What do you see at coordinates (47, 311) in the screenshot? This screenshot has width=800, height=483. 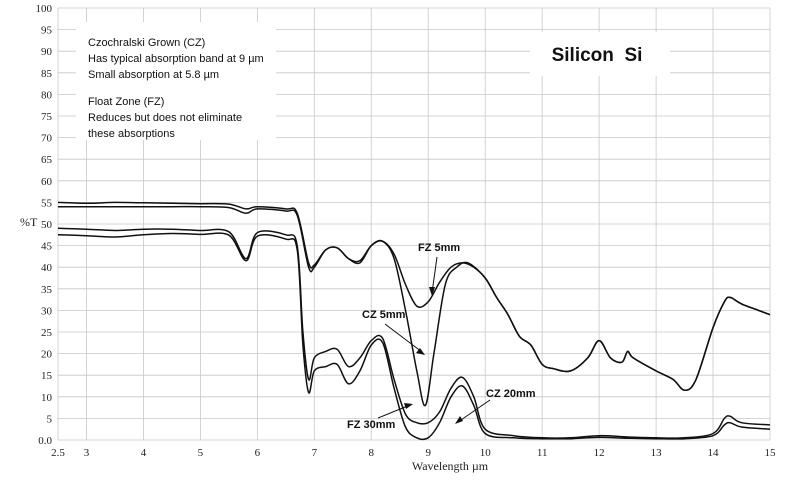 I see `y-tick-label: 30` at bounding box center [47, 311].